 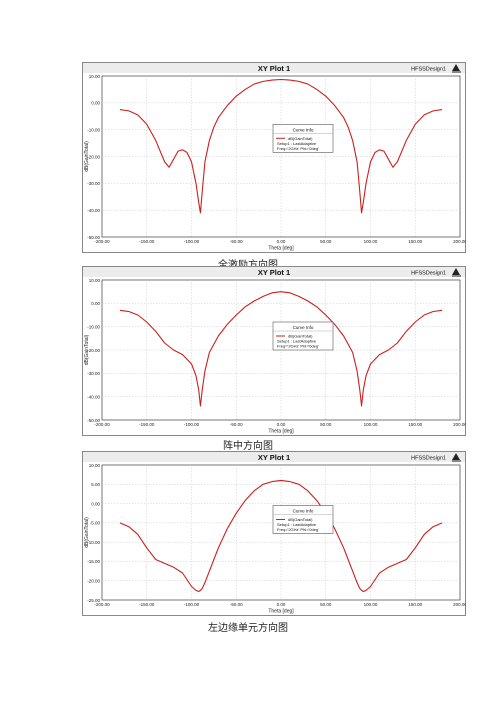 What do you see at coordinates (95, 280) in the screenshot?
I see `chart-2-ytick-label: 10.00` at bounding box center [95, 280].